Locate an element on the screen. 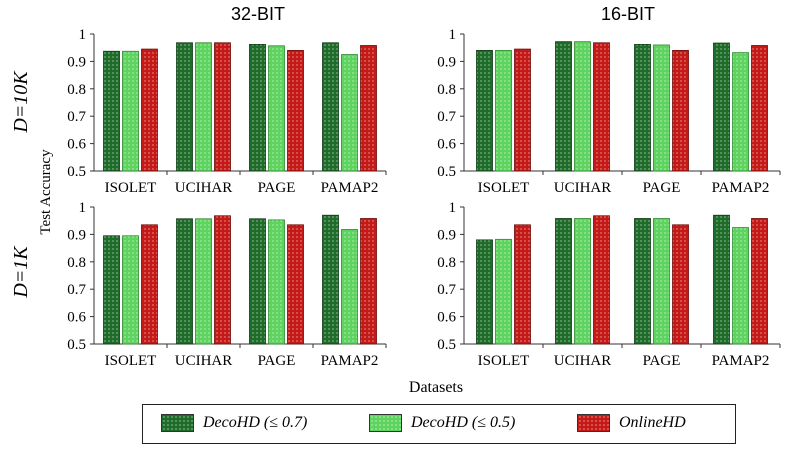 The image size is (797, 450). legend-item-onlinehd: OnlineHD is located at coordinates (631, 423).